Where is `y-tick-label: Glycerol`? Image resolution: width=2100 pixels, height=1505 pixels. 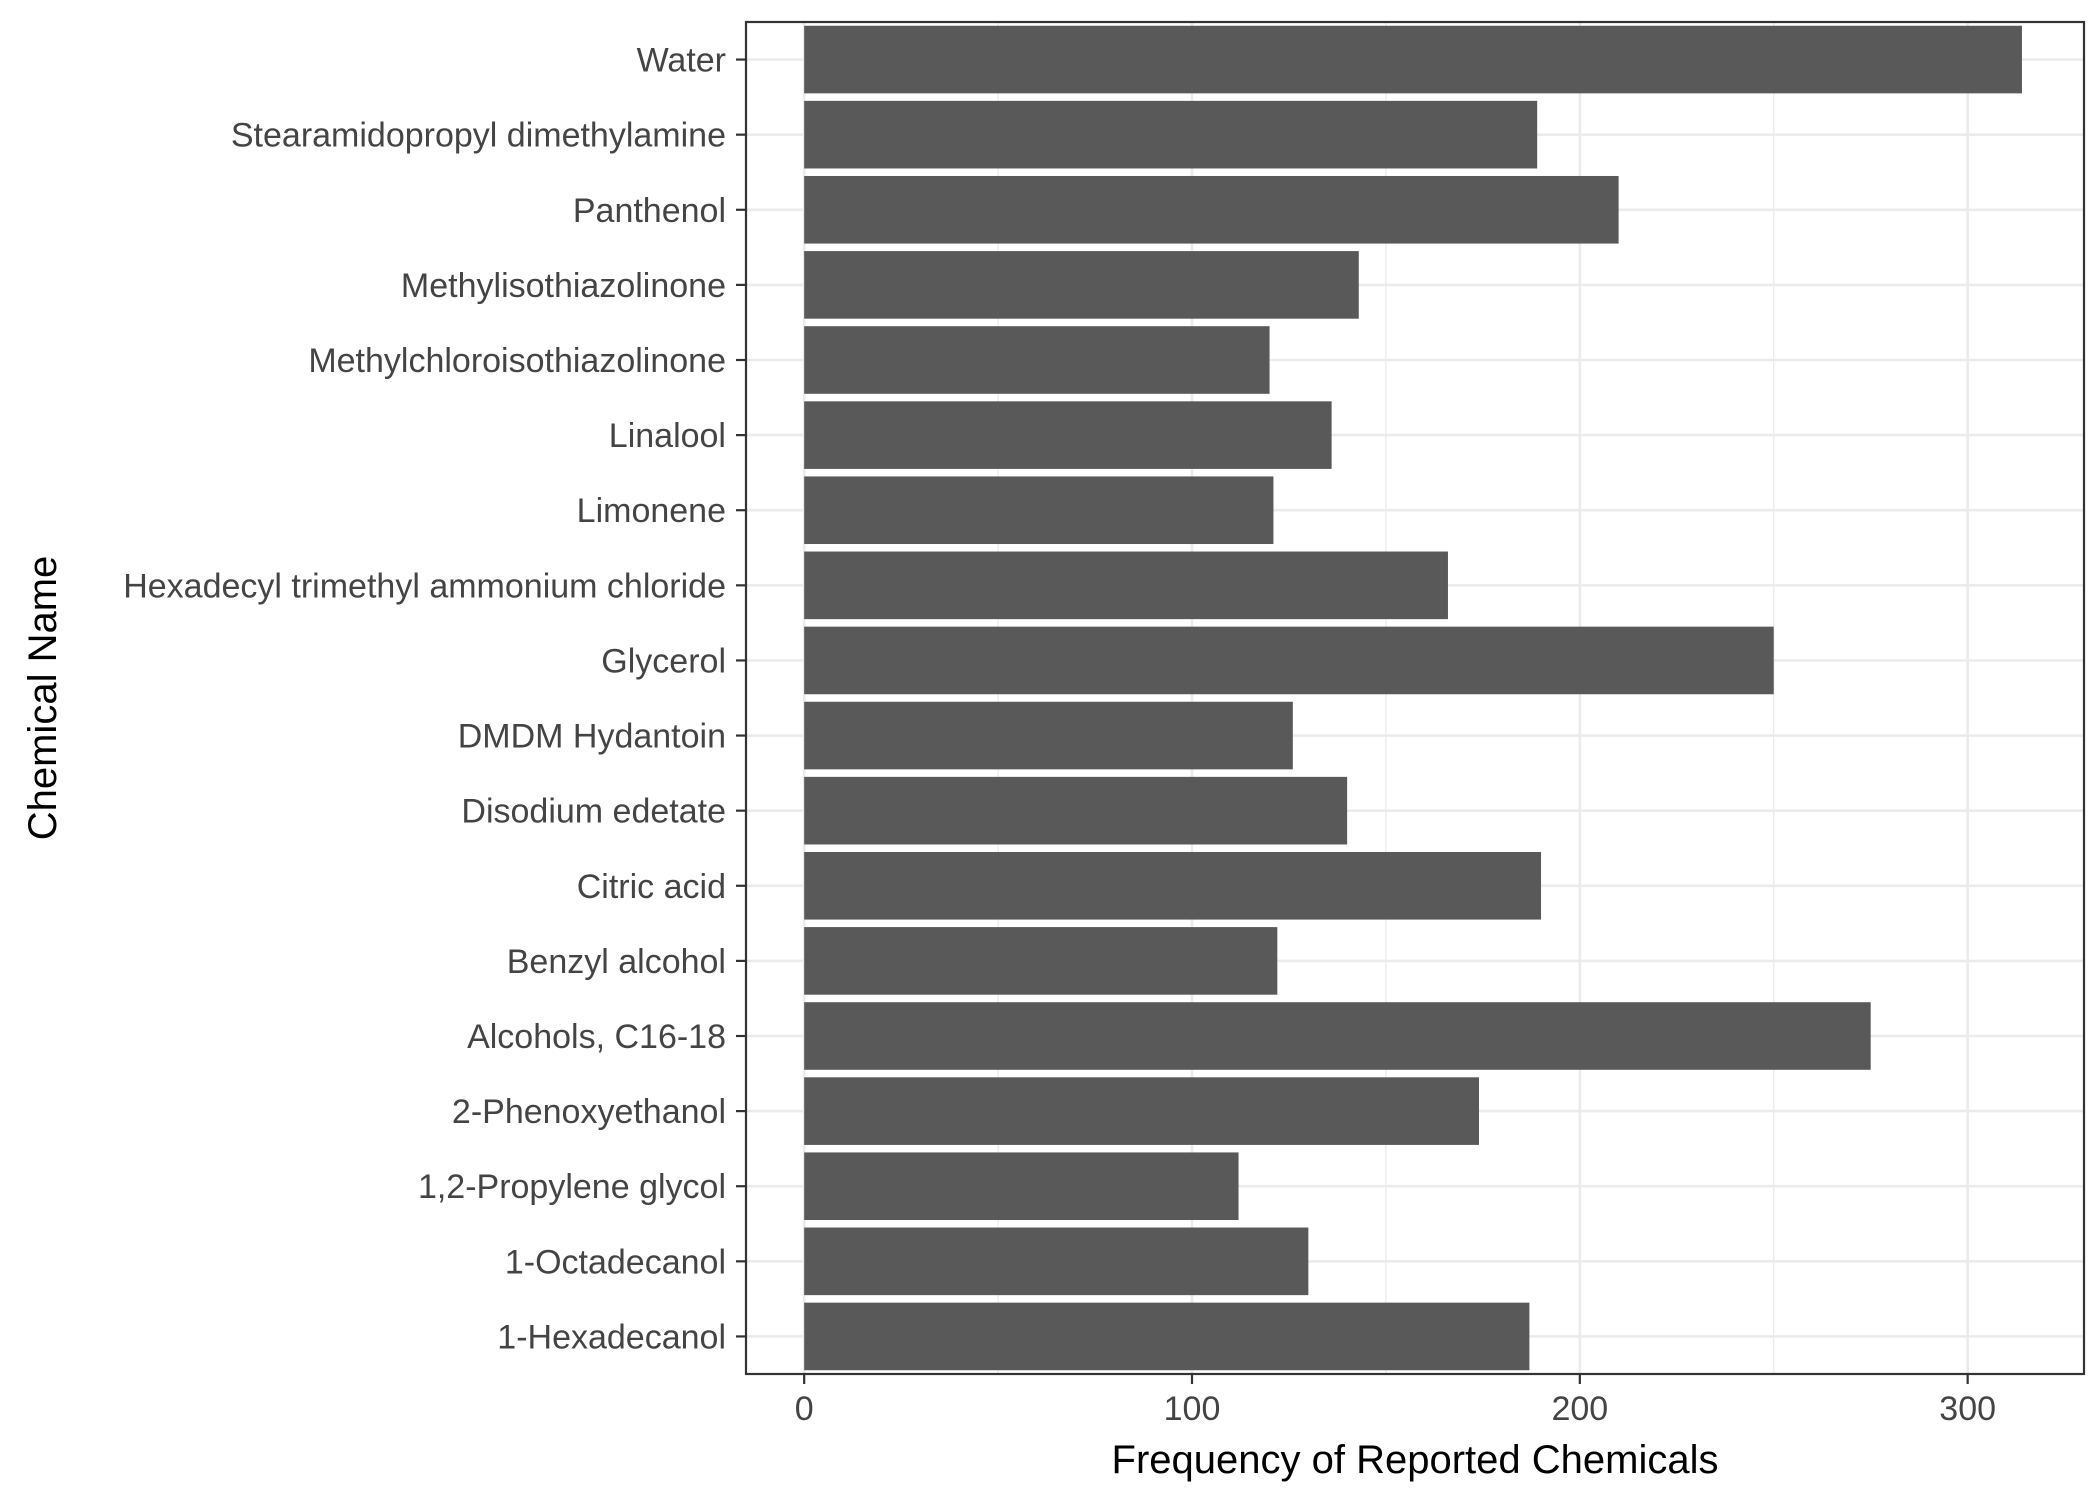
y-tick-label: Glycerol is located at coordinates (663, 661).